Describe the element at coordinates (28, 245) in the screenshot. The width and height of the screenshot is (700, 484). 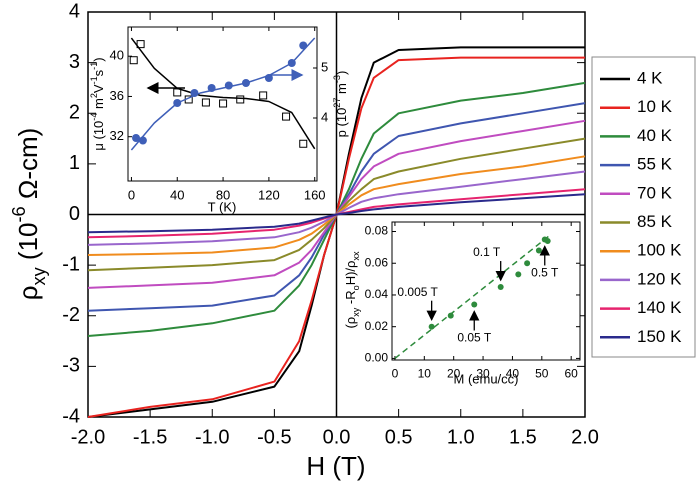
I see `label-part: (10` at that location.